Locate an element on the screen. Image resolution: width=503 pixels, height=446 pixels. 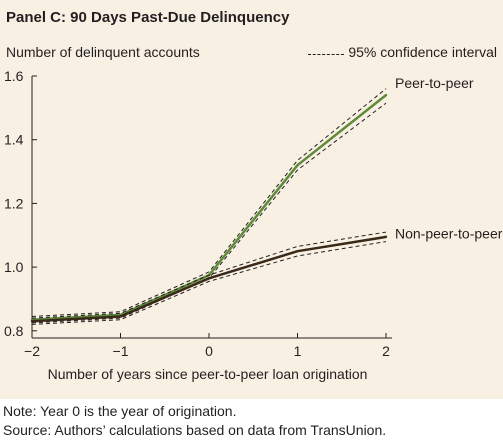
x-tick-label: 2 is located at coordinates (386, 351).